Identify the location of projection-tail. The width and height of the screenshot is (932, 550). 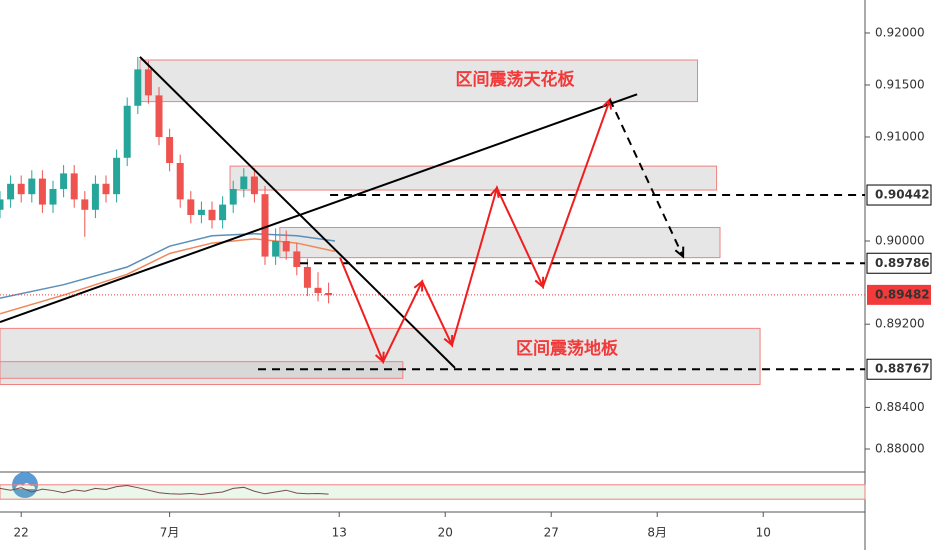
(647, 178).